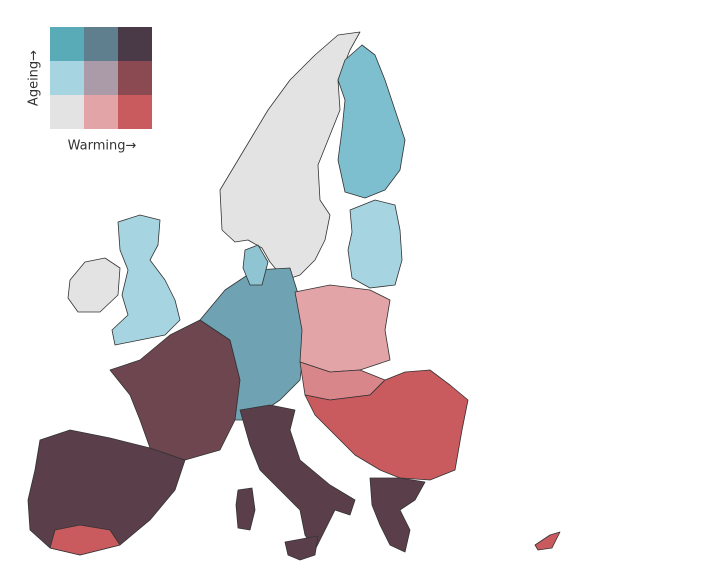 The height and width of the screenshot is (585, 718). Describe the element at coordinates (106, 492) in the screenshot. I see `iberia` at that location.